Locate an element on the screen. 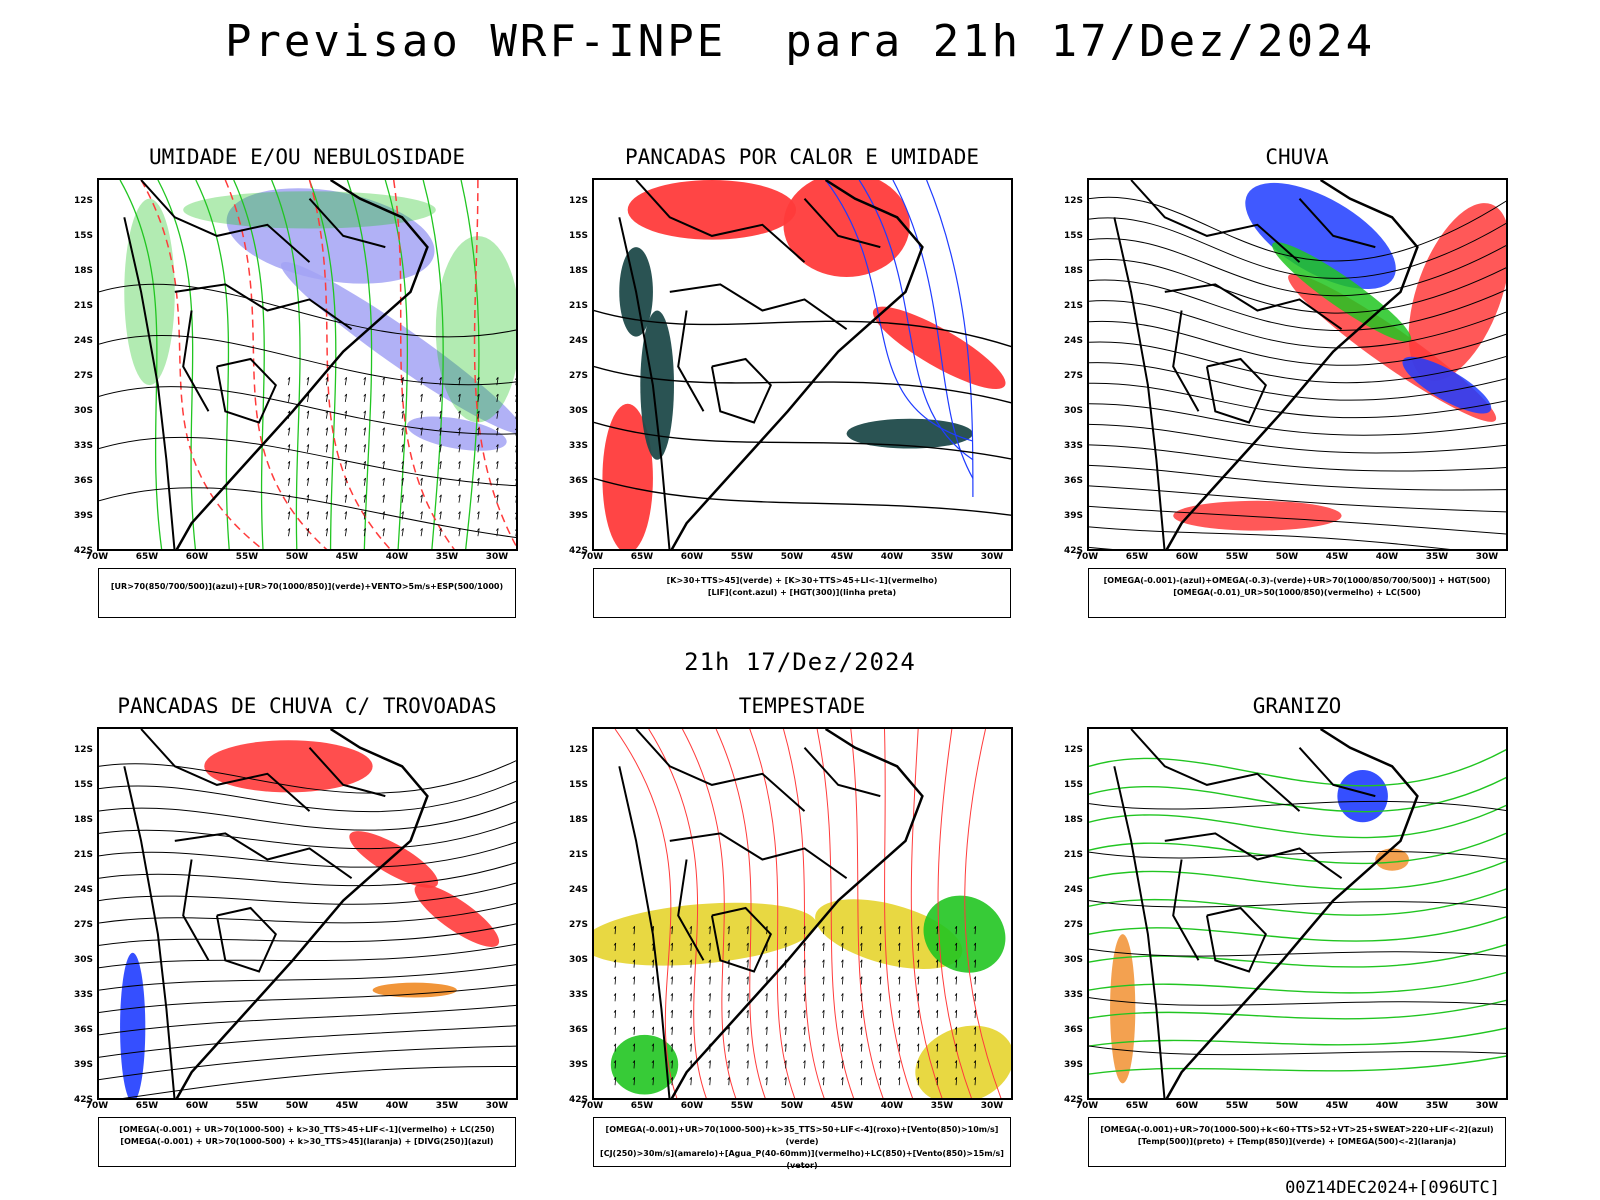 The height and width of the screenshot is (1200, 1600). run-timestamp: 00Z14DEC2024+[096UTC] is located at coordinates (1392, 1188).